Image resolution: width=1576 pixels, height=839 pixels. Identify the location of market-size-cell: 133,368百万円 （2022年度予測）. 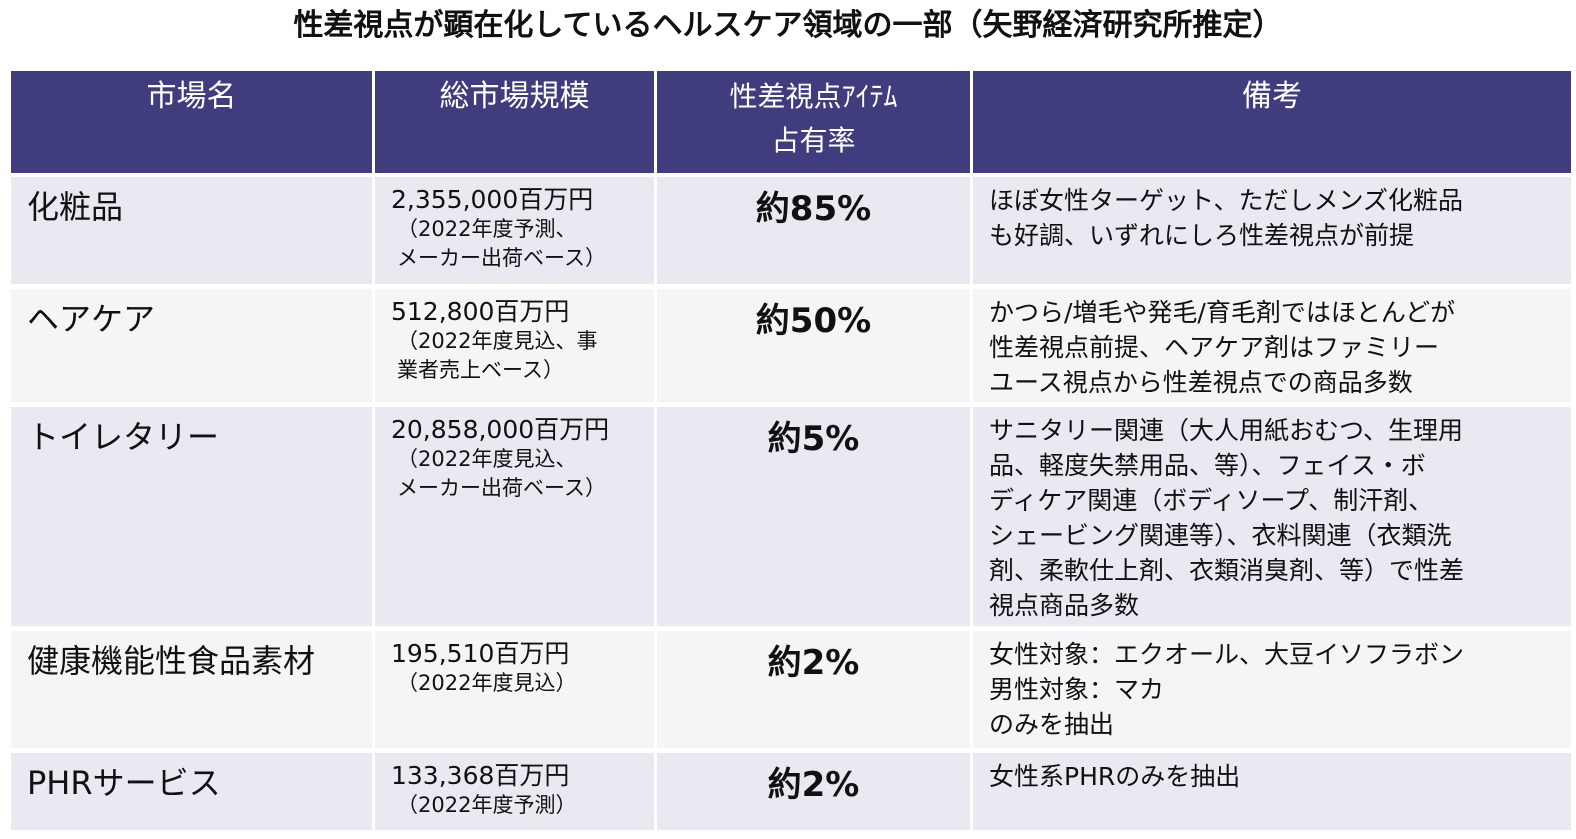
(514, 789).